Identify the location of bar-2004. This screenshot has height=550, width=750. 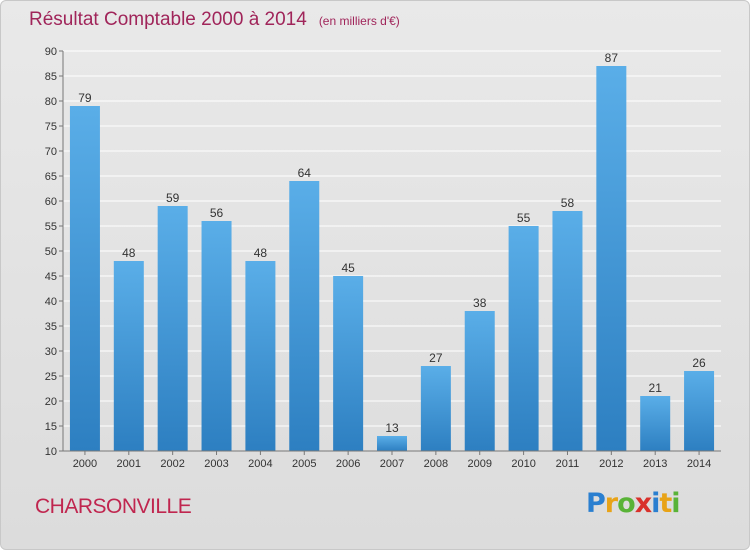
(260, 356).